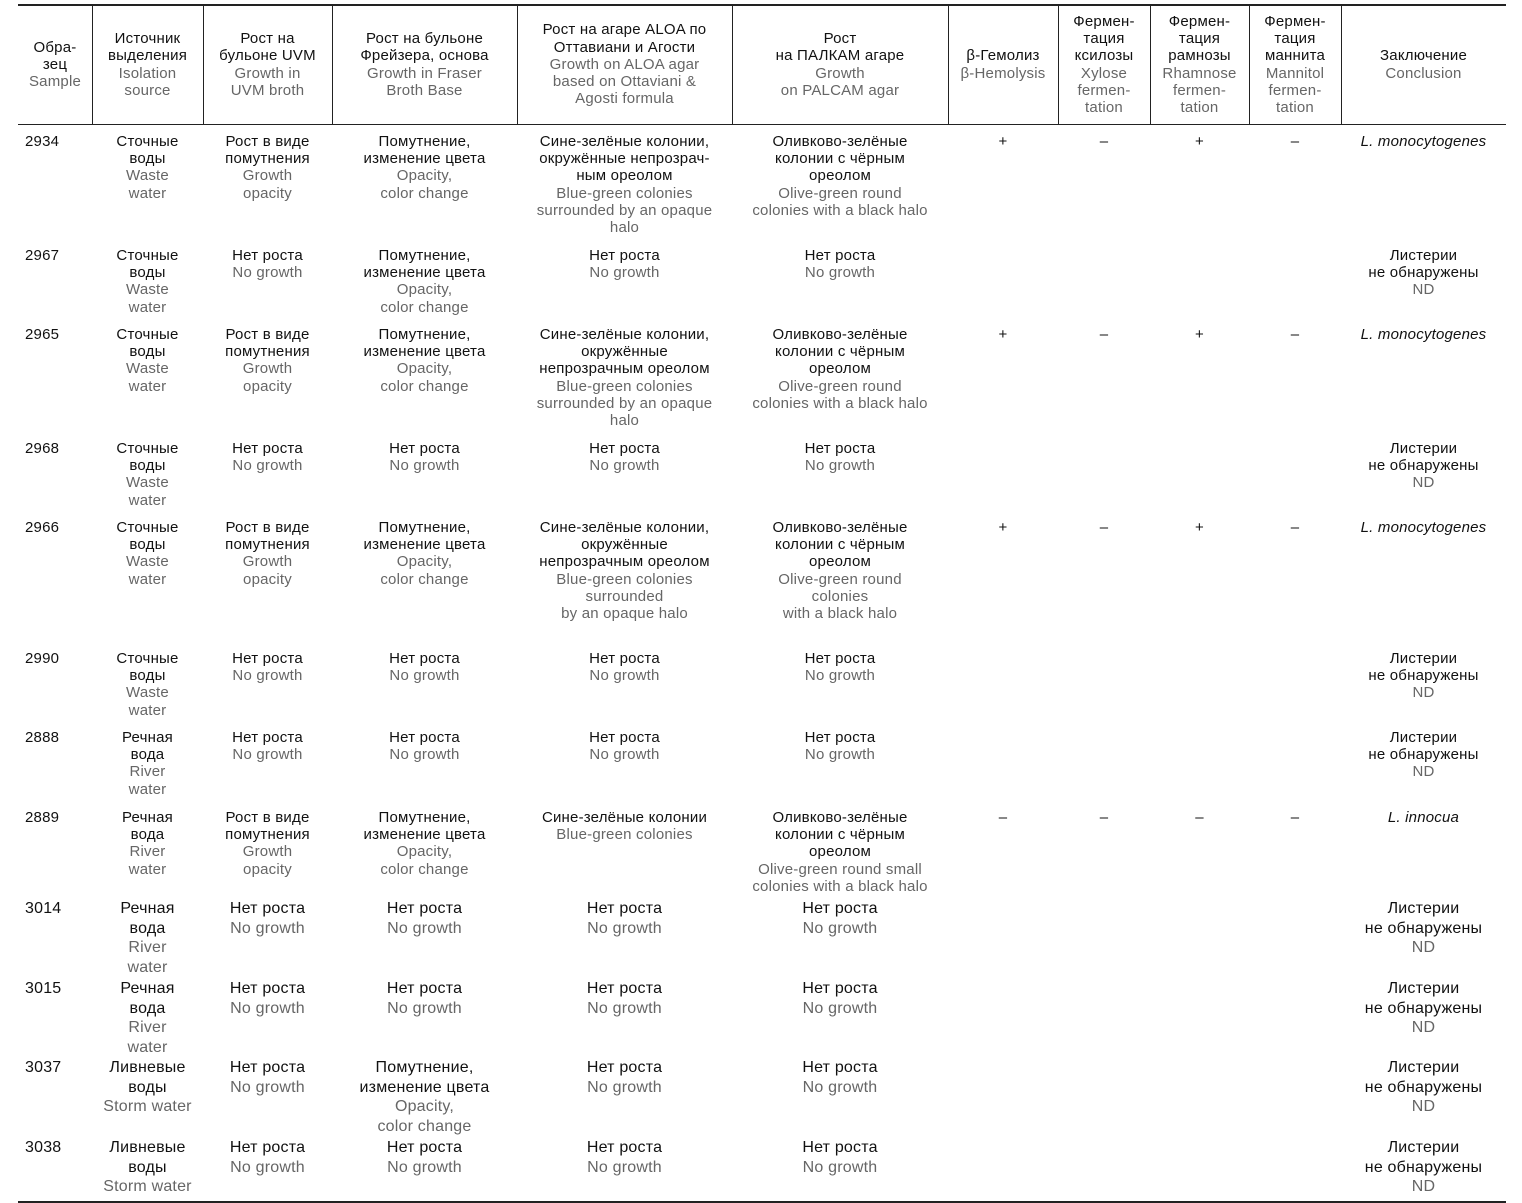 The height and width of the screenshot is (1203, 1522). What do you see at coordinates (1423, 746) in the screenshot?
I see `cell-conclusion-russian: Листерии не обнаружены` at bounding box center [1423, 746].